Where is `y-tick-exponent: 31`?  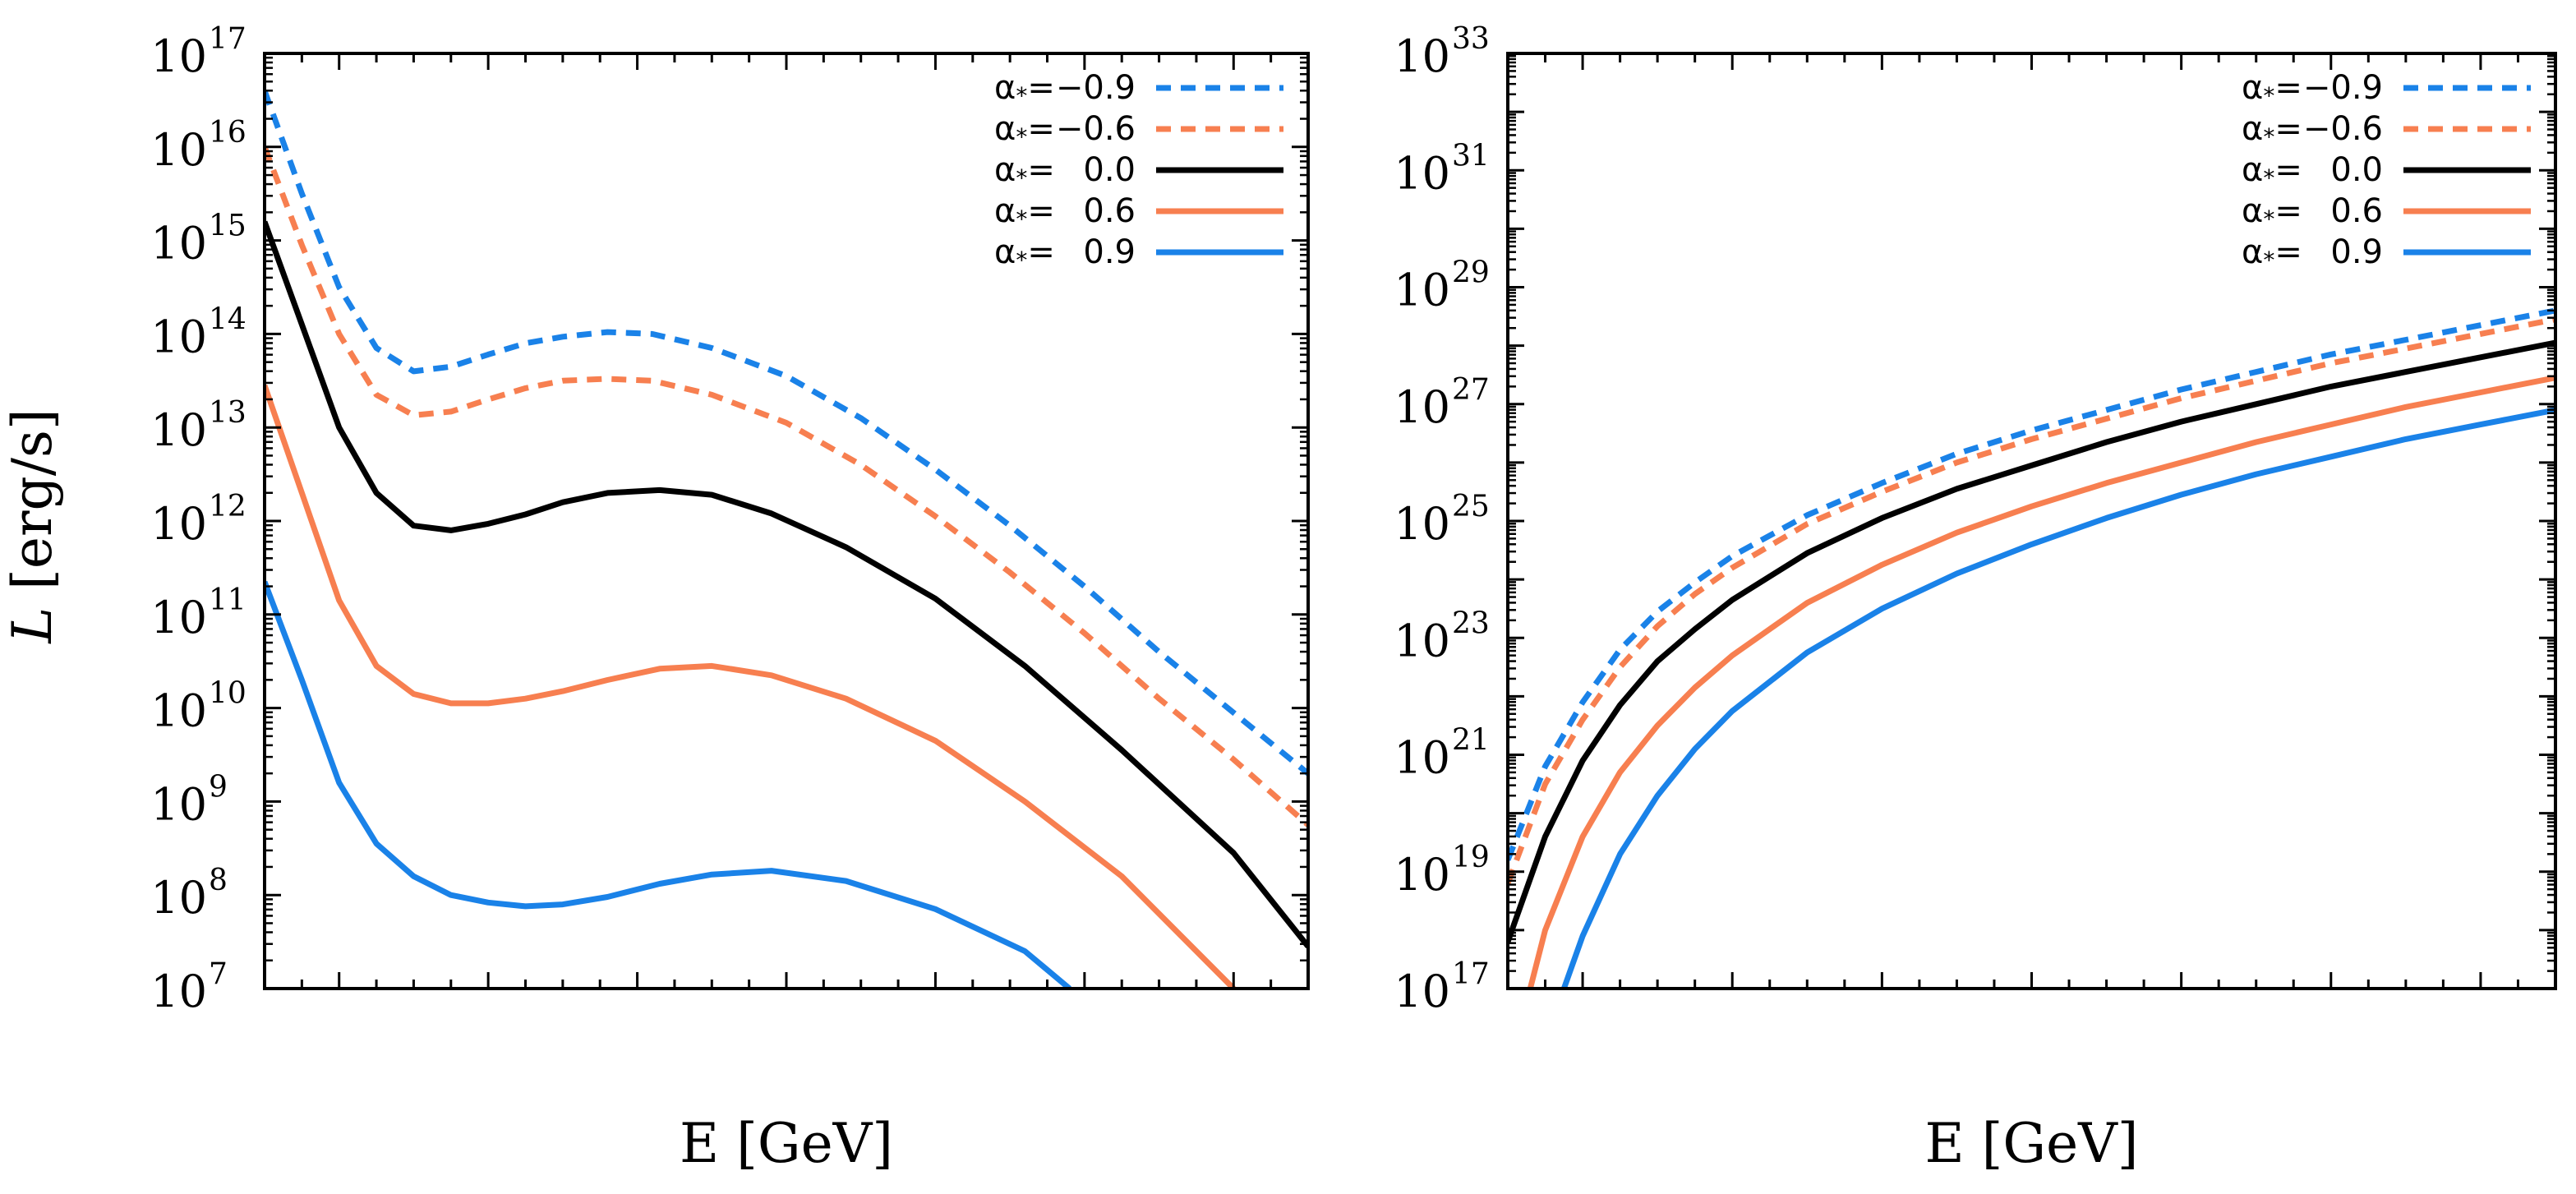
y-tick-exponent: 31 is located at coordinates (1471, 156).